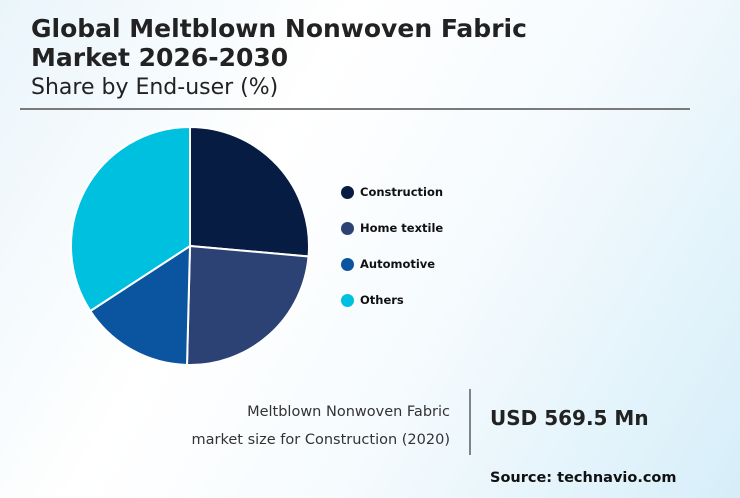 This screenshot has width=740, height=498. I want to click on legend-item-construction: Construction, so click(392, 192).